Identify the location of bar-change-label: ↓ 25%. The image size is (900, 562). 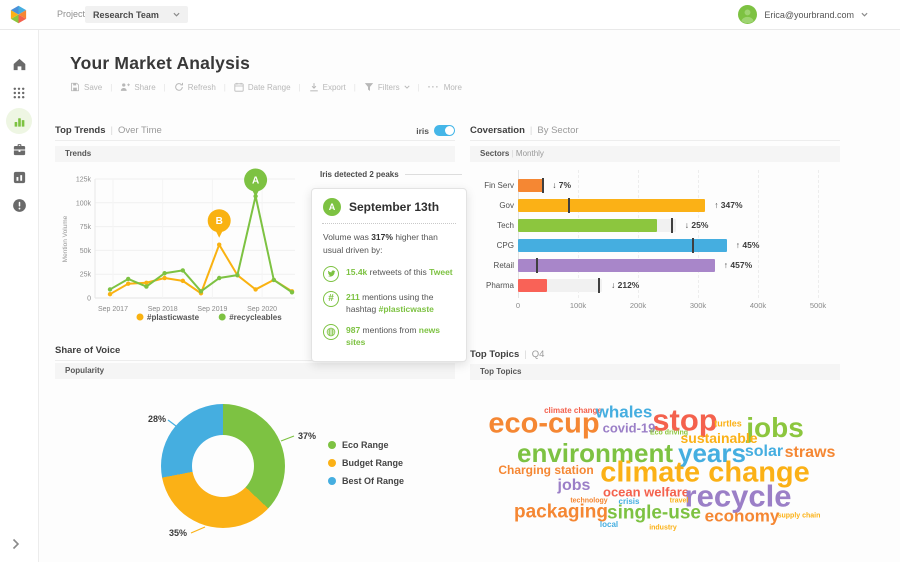
(696, 225).